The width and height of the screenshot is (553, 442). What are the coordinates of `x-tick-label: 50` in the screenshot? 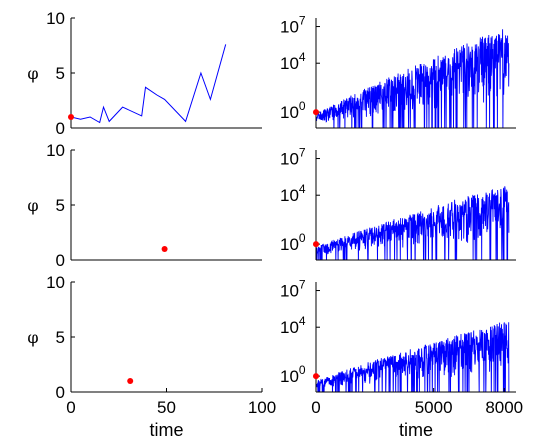 It's located at (166, 407).